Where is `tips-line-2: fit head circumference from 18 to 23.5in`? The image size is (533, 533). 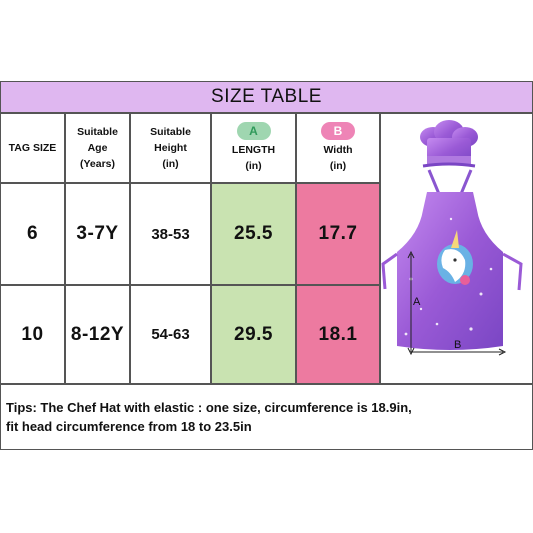 tips-line-2: fit head circumference from 18 to 23.5in is located at coordinates (129, 426).